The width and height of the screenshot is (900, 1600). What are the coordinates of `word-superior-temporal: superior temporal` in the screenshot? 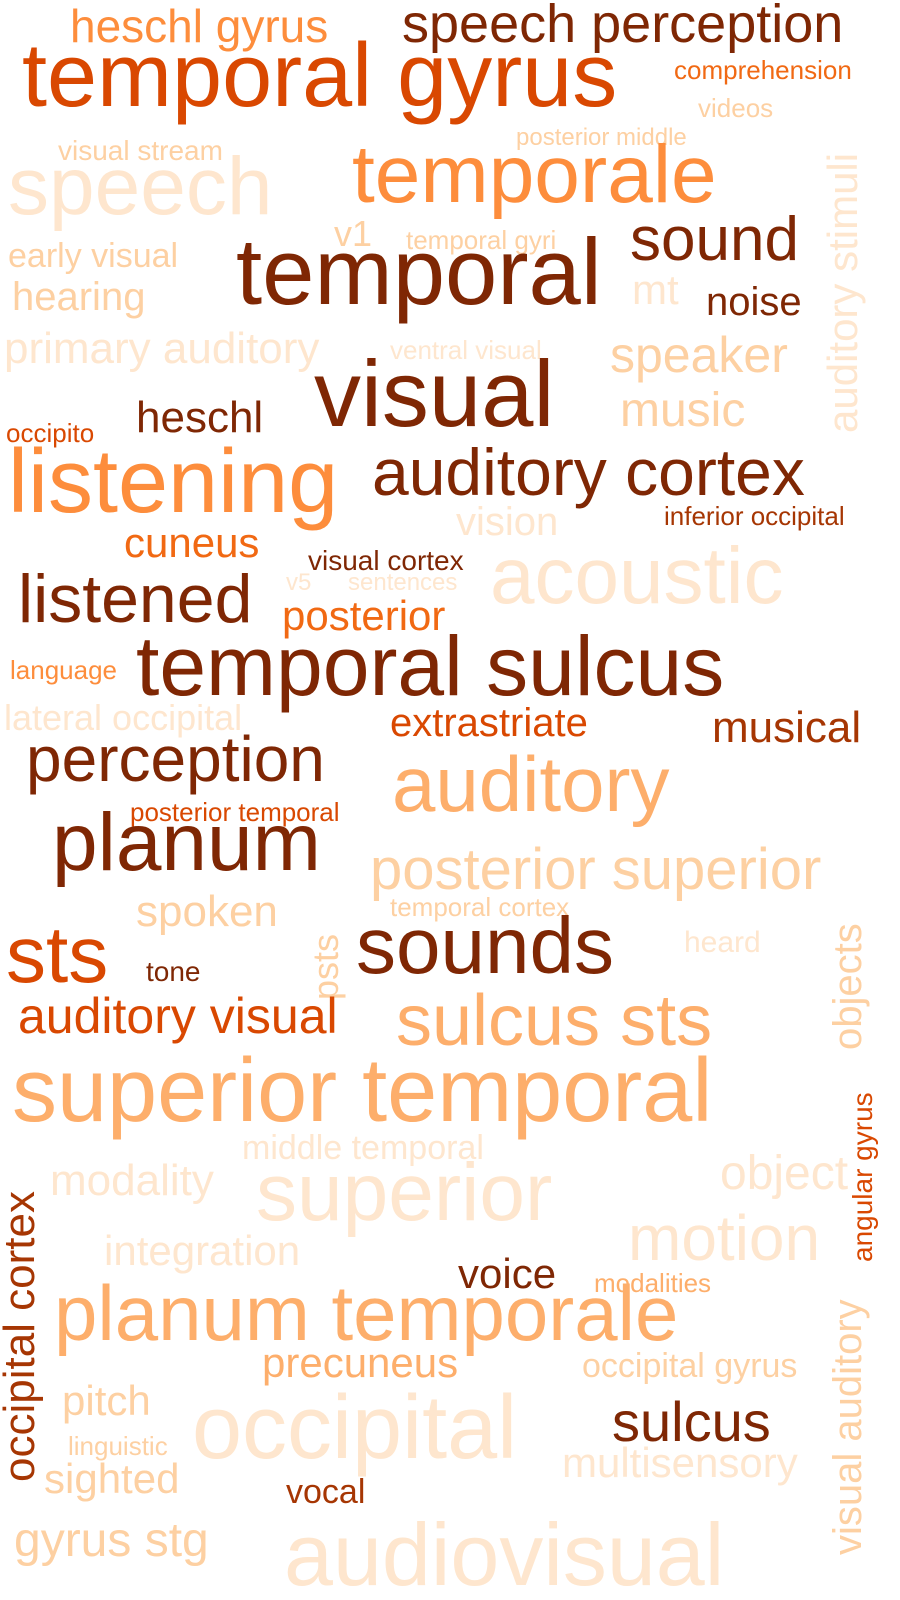 It's located at (362, 1091).